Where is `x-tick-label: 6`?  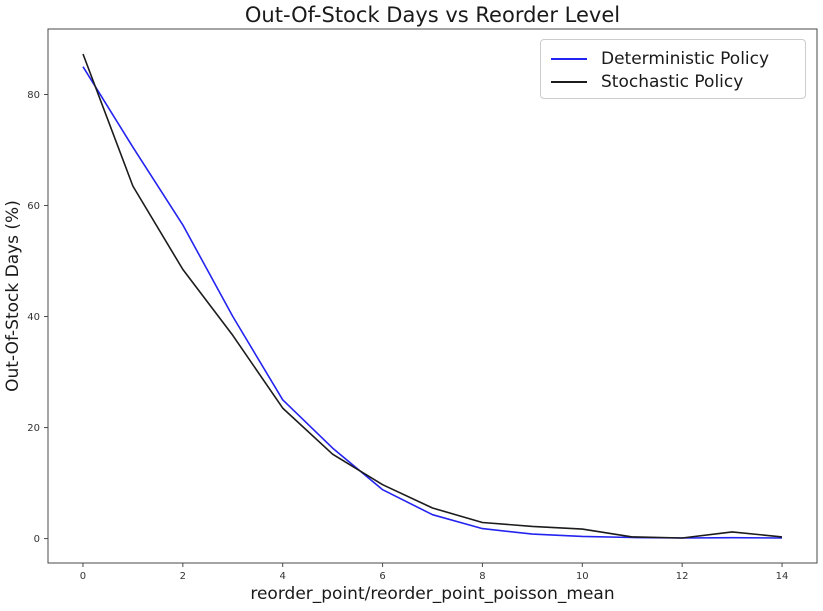
x-tick-label: 6 is located at coordinates (382, 576).